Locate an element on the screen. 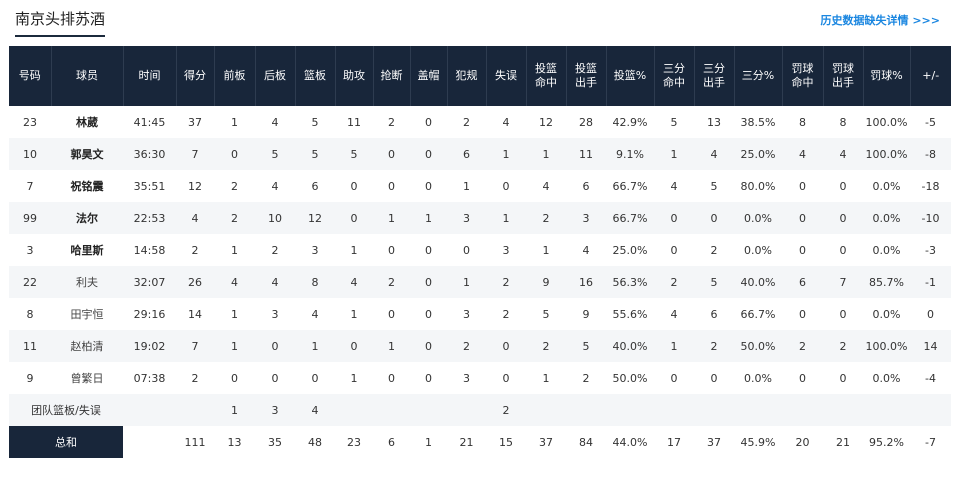 Image resolution: width=960 pixels, height=490 pixels. stat-cell: 29:16 is located at coordinates (149, 314).